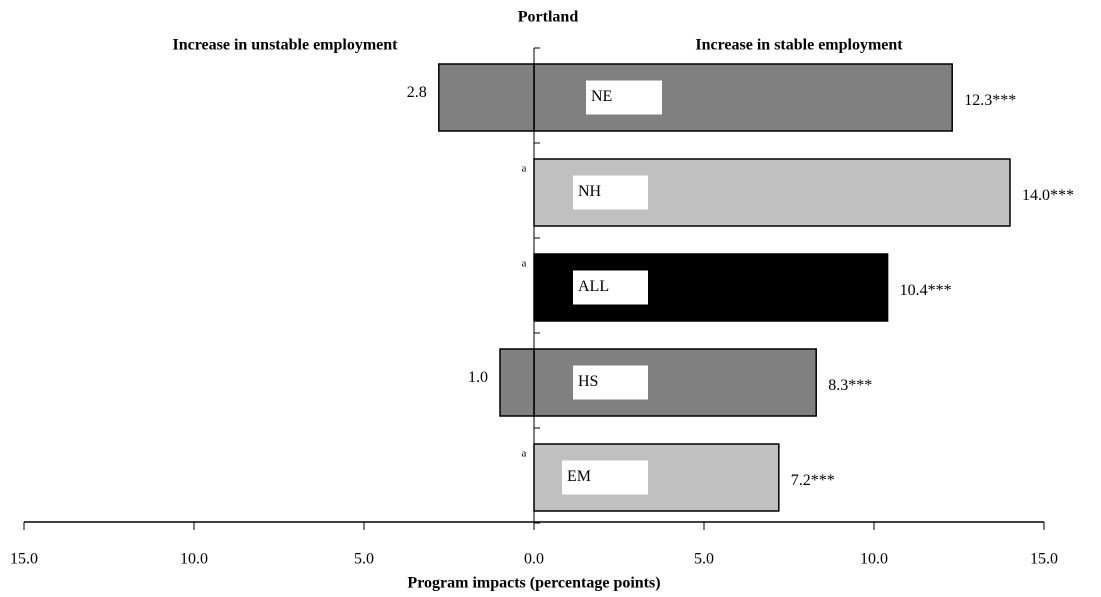 This screenshot has width=1101, height=597. Describe the element at coordinates (990, 100) in the screenshot. I see `value-label: 12.3***` at that location.